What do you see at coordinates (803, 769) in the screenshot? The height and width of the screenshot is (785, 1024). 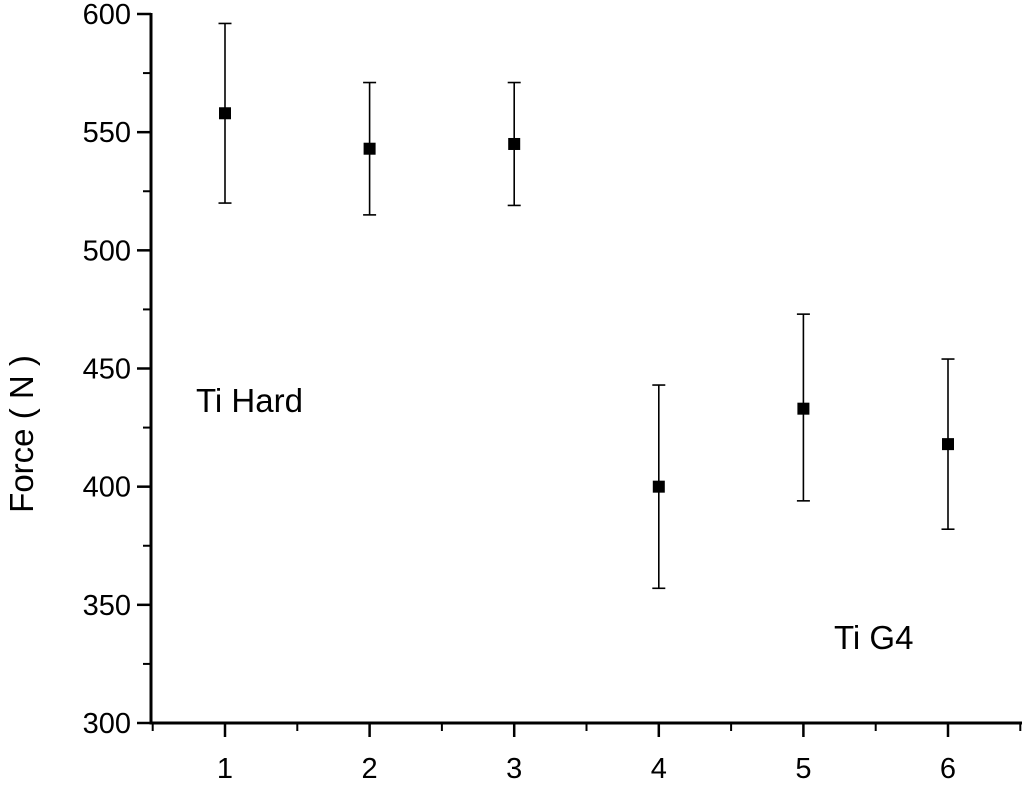 I see `x-tick-label: 5` at bounding box center [803, 769].